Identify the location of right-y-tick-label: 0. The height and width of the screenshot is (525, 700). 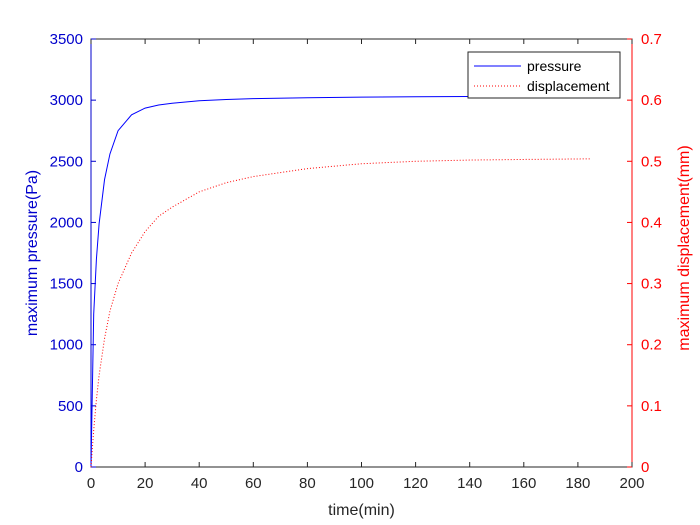
(645, 467).